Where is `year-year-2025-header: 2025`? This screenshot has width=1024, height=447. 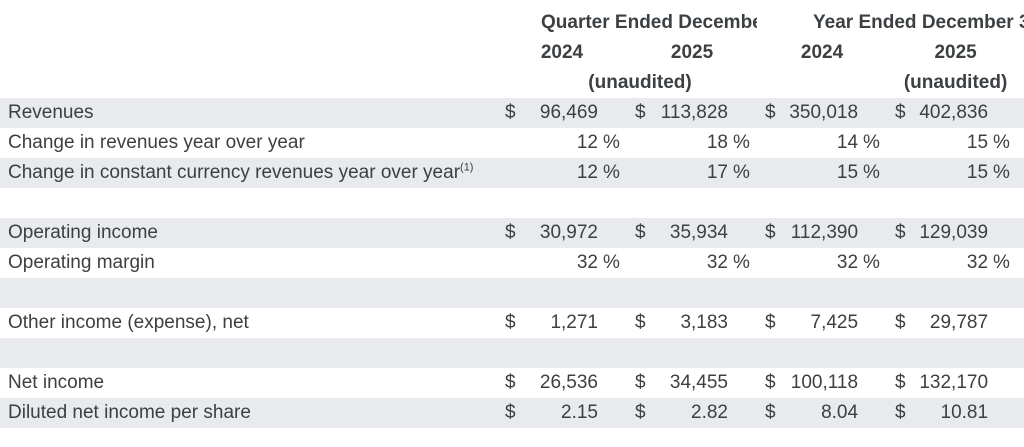 year-year-2025-header: 2025 is located at coordinates (955, 52).